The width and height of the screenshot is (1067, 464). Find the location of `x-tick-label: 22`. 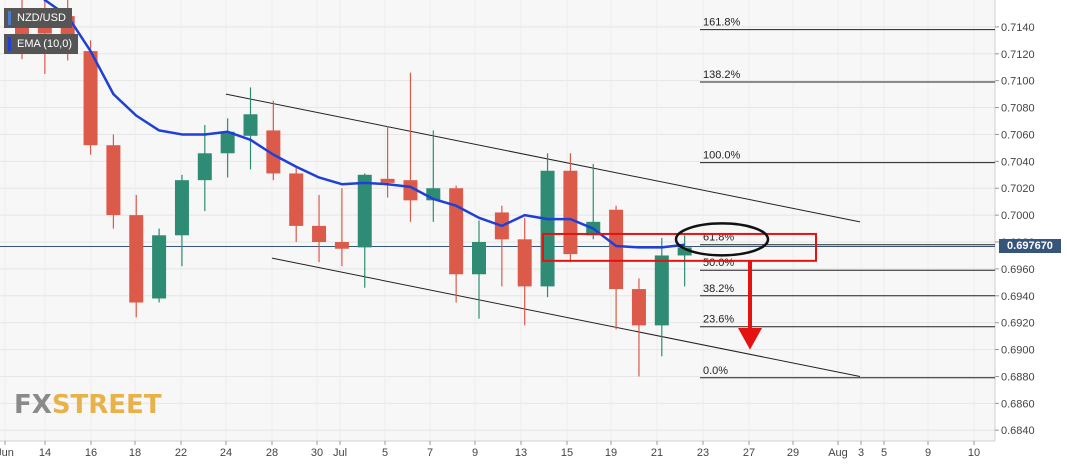

x-tick-label: 22 is located at coordinates (181, 453).